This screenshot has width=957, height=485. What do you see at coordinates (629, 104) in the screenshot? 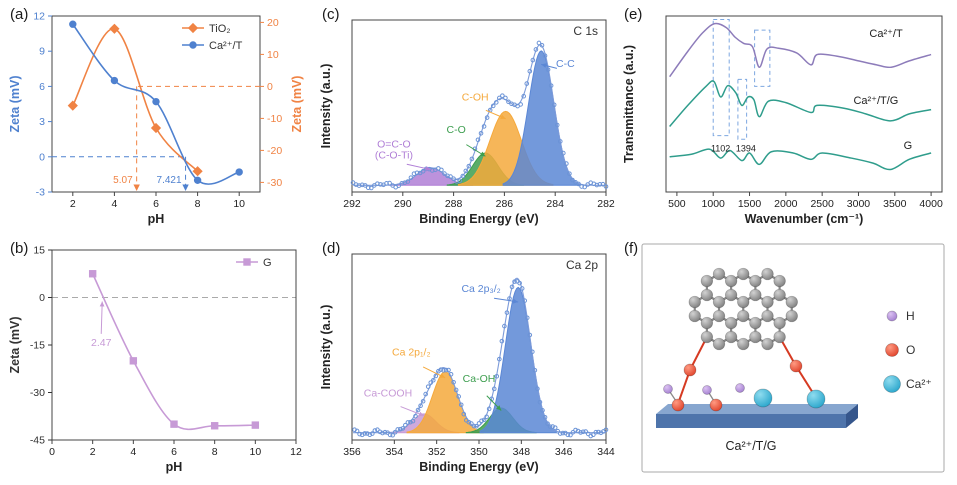
I see `svg-text: Transmittance (a.u.)` at bounding box center [629, 104].